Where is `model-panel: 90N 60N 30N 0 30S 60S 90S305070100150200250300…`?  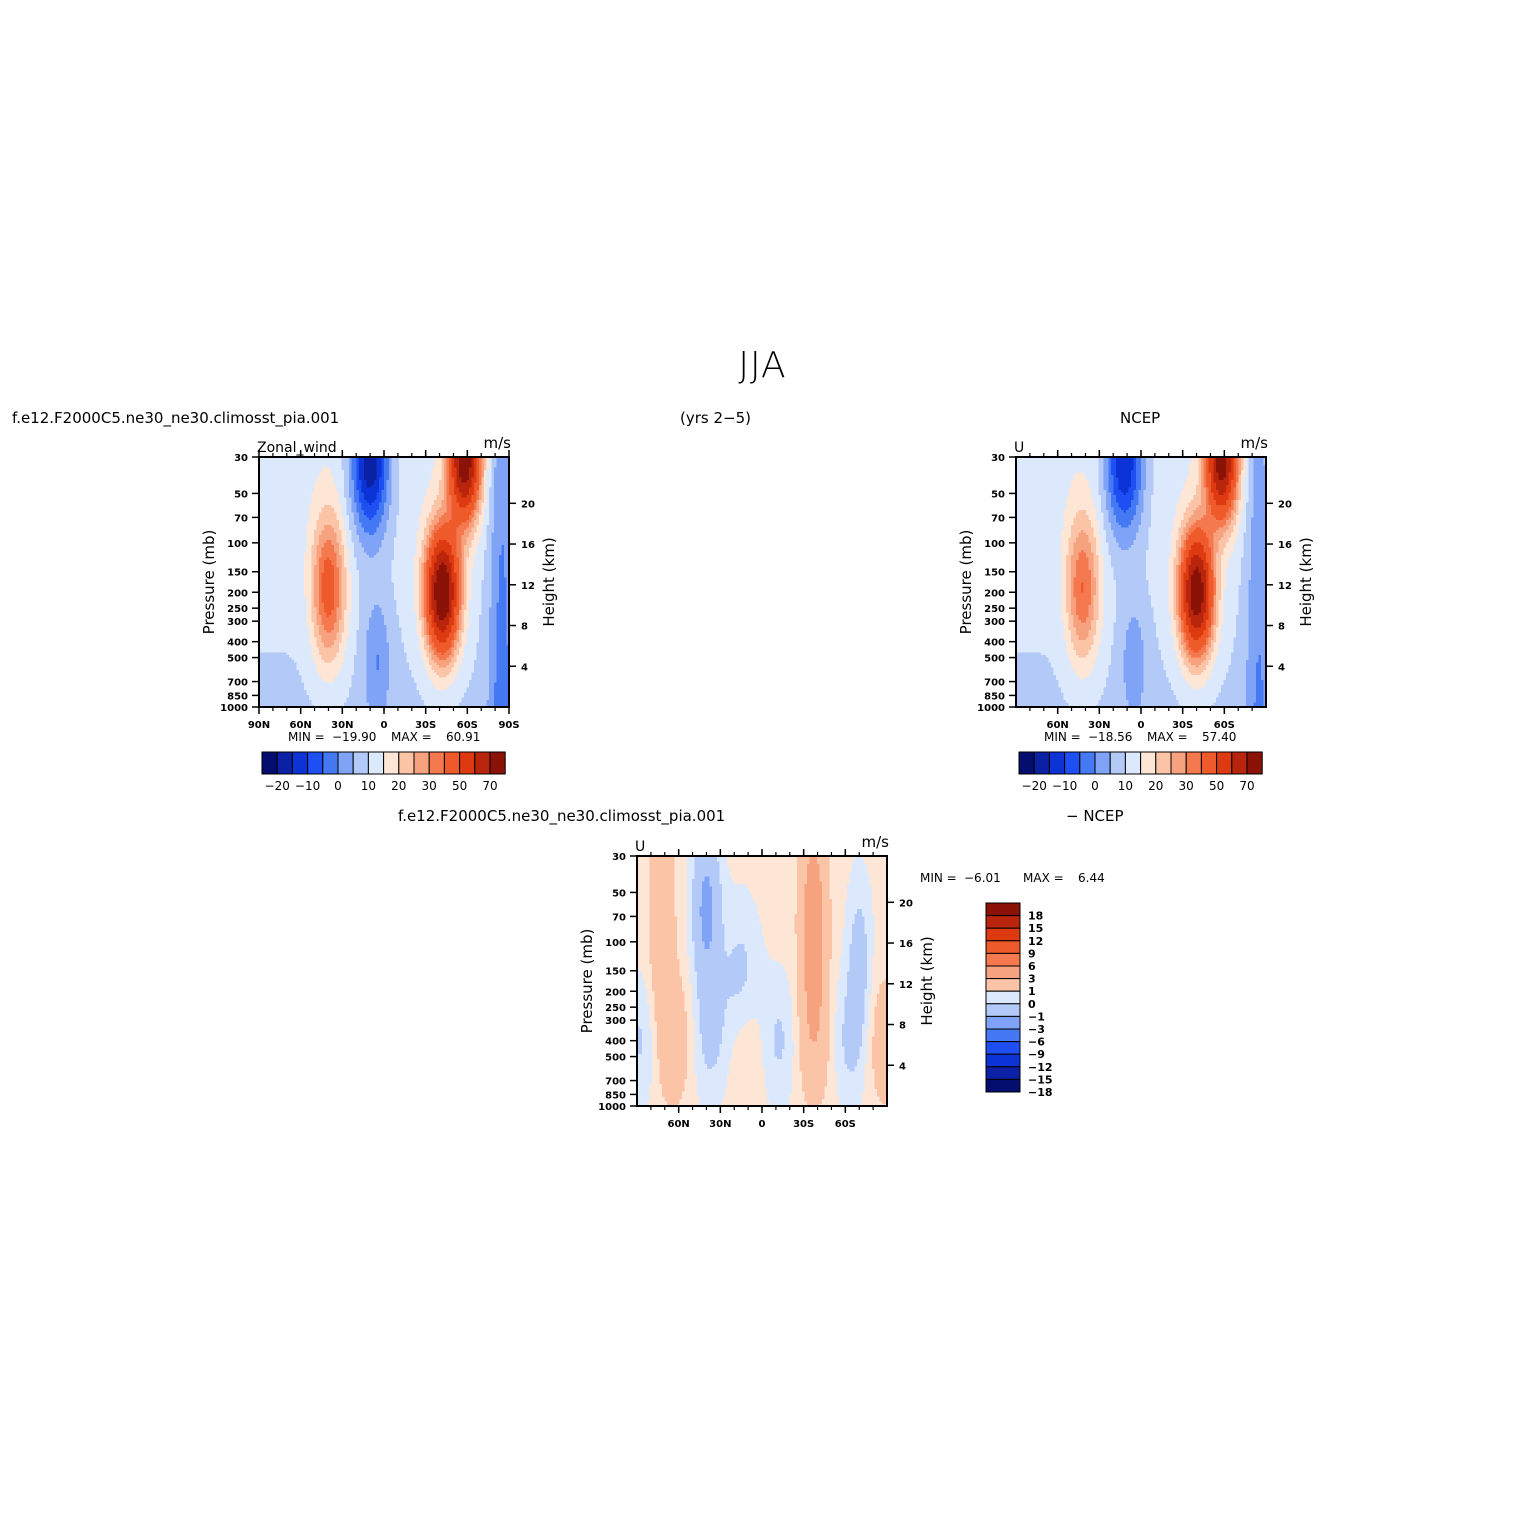
model-panel: 90N 60N 30N 0 30S 60S 90S305070100150200250300… is located at coordinates (379, 613).